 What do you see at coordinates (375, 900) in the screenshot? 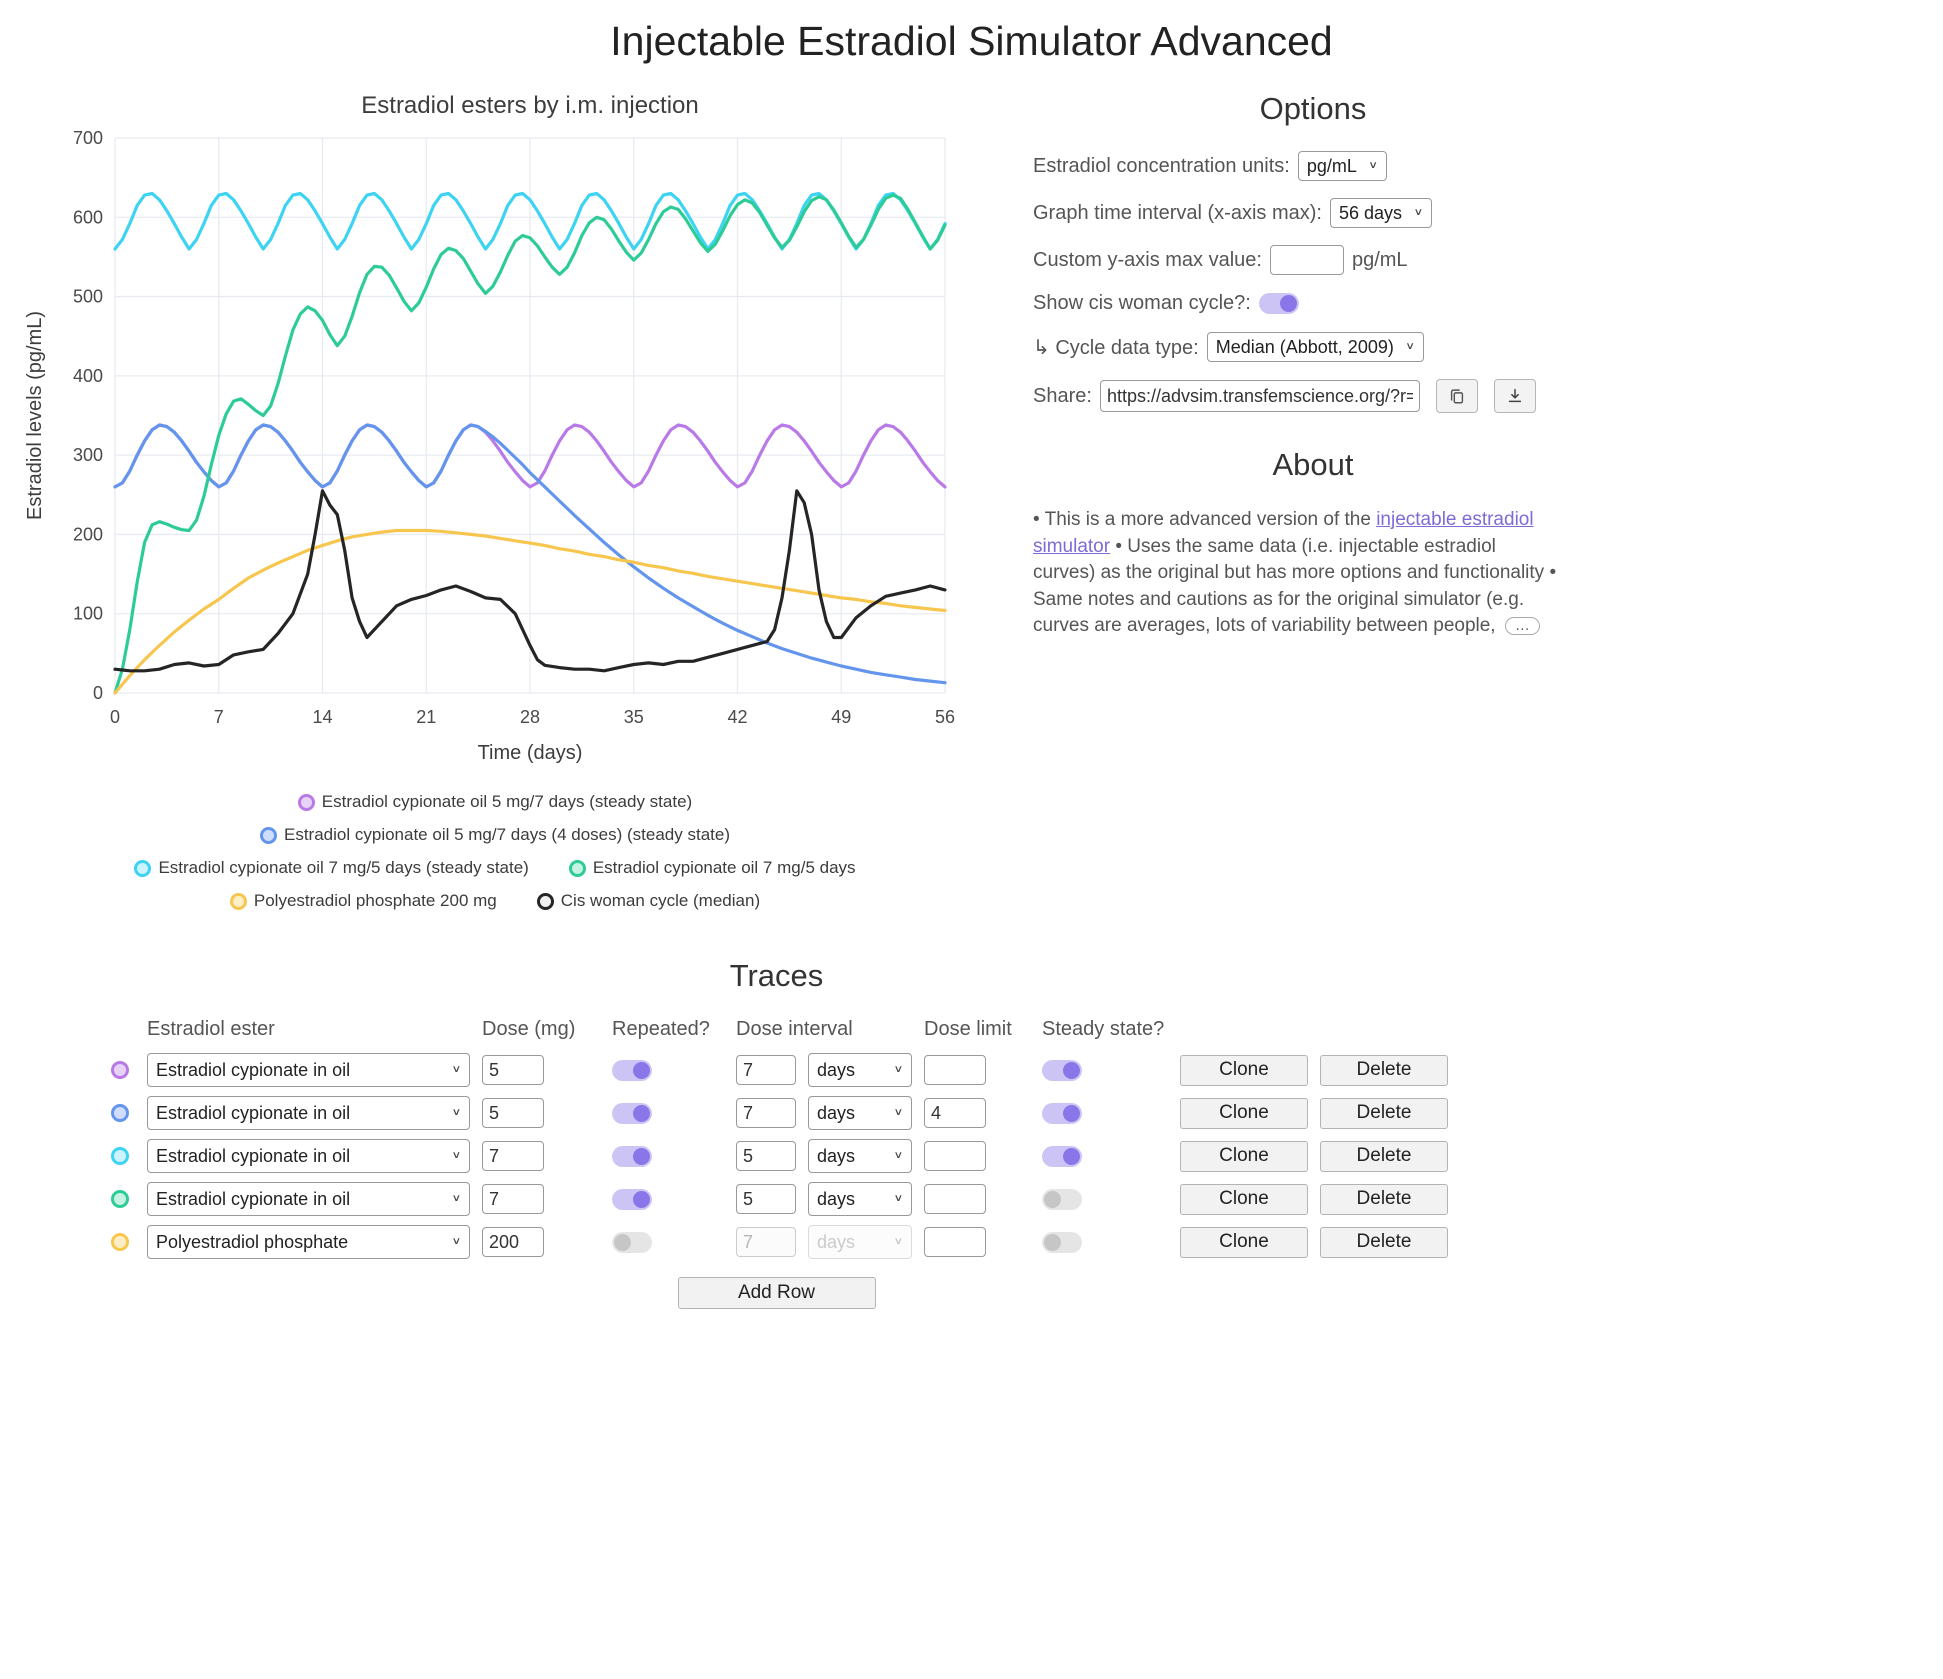
I see `legend-label: Polyestradiol phosphate 200 mg` at bounding box center [375, 900].